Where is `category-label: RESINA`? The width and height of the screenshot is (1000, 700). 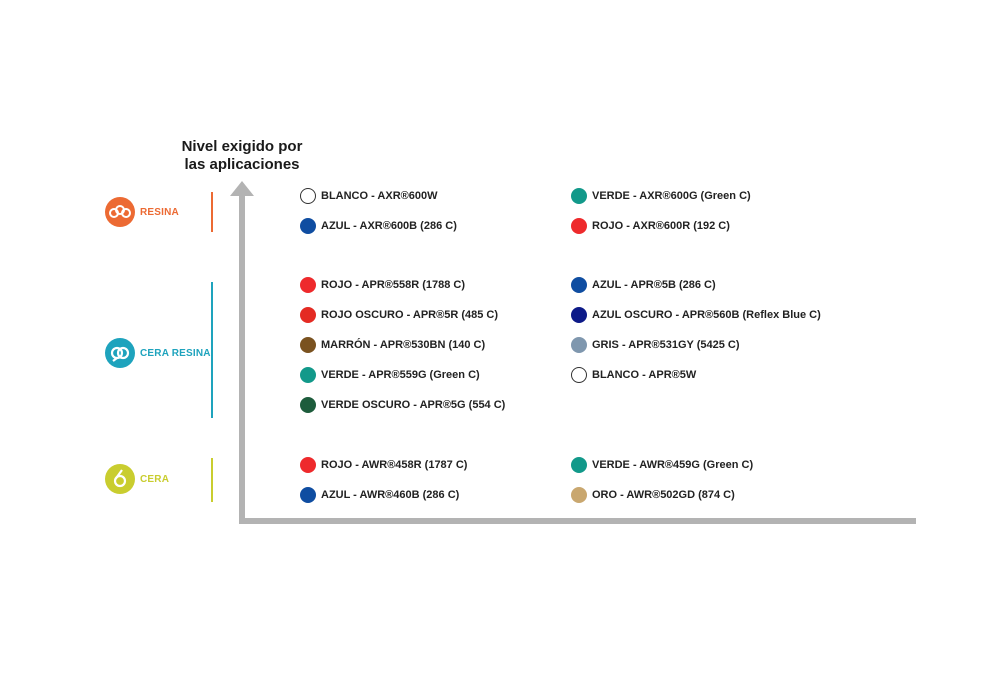
category-label: RESINA is located at coordinates (159, 212).